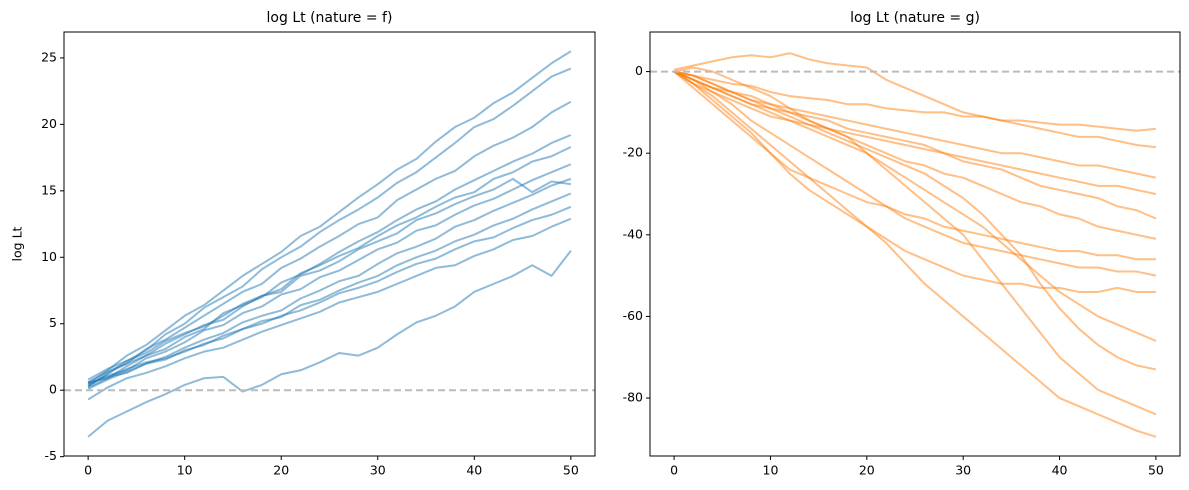 The width and height of the screenshot is (1189, 490). What do you see at coordinates (49, 256) in the screenshot?
I see `y-tick-label: 10` at bounding box center [49, 256].